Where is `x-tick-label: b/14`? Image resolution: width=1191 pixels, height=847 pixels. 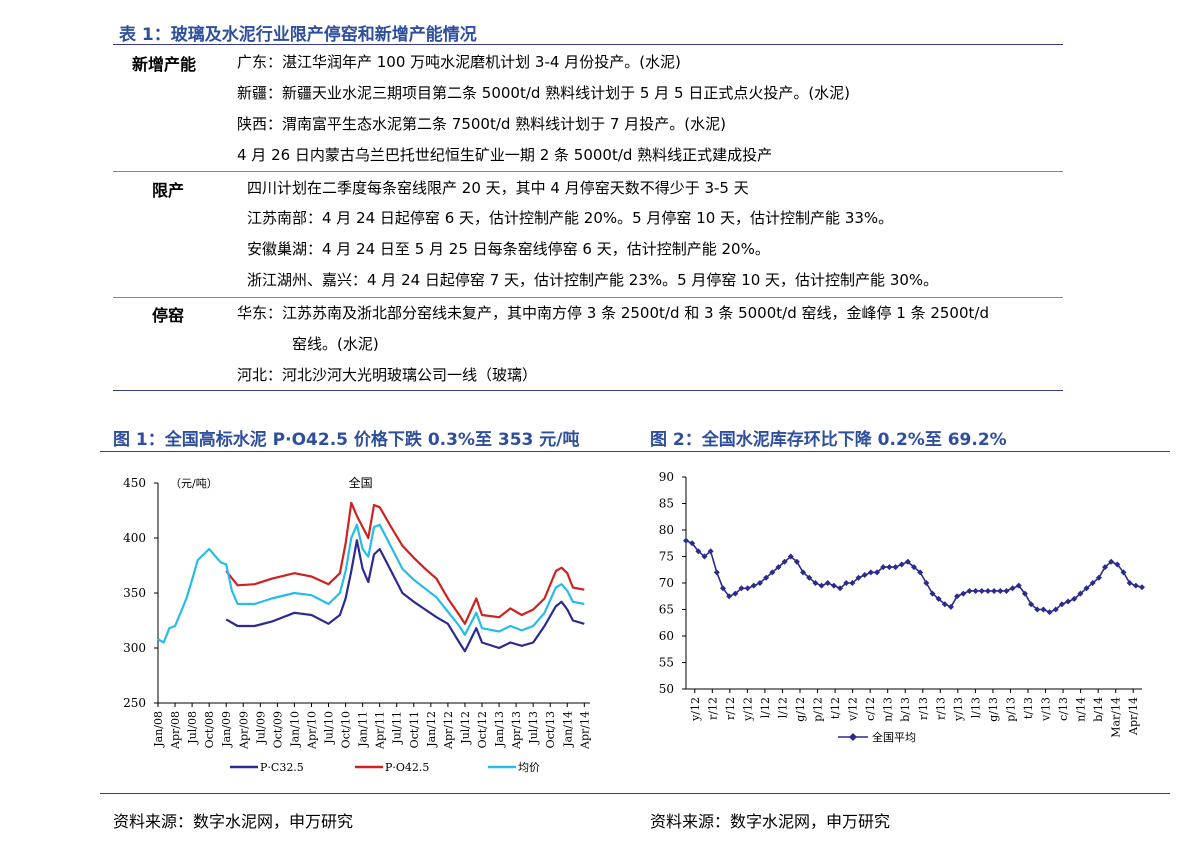 x-tick-label: b/14 is located at coordinates (1098, 709).